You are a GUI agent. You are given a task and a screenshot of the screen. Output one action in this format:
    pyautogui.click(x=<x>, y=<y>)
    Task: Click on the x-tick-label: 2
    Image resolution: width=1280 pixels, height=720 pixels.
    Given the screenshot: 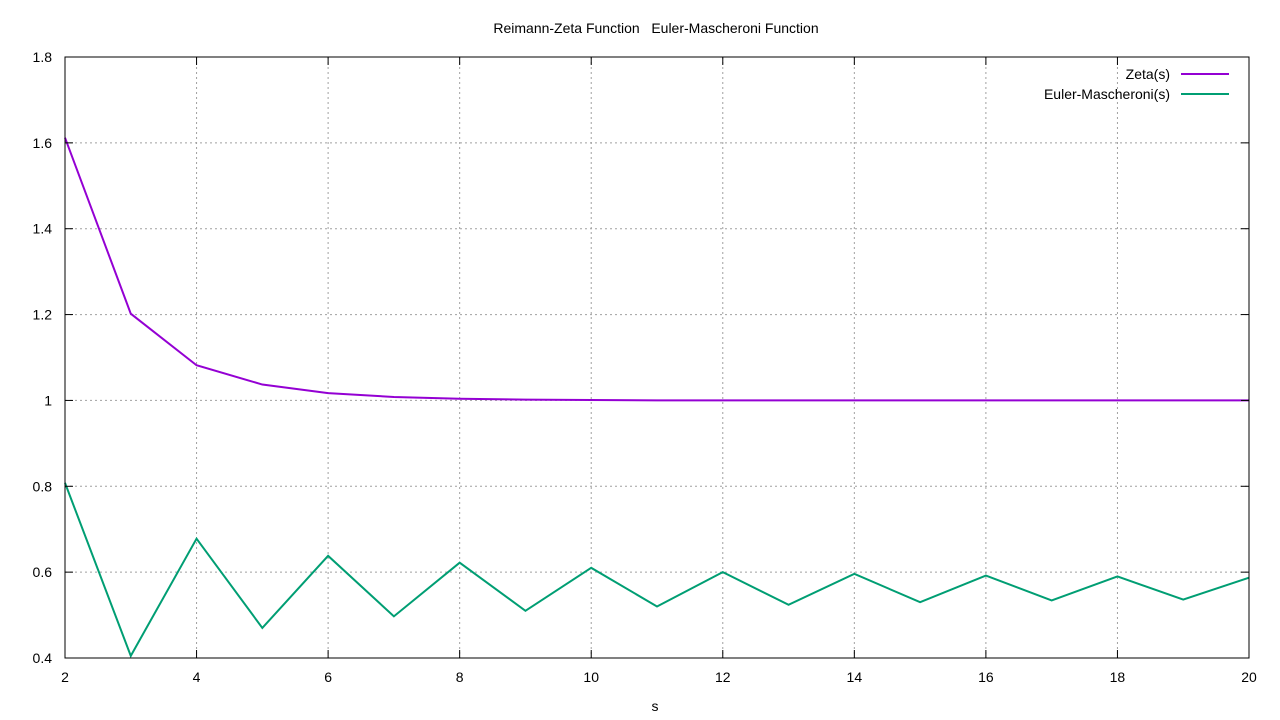 What is the action you would take?
    pyautogui.click(x=65, y=677)
    